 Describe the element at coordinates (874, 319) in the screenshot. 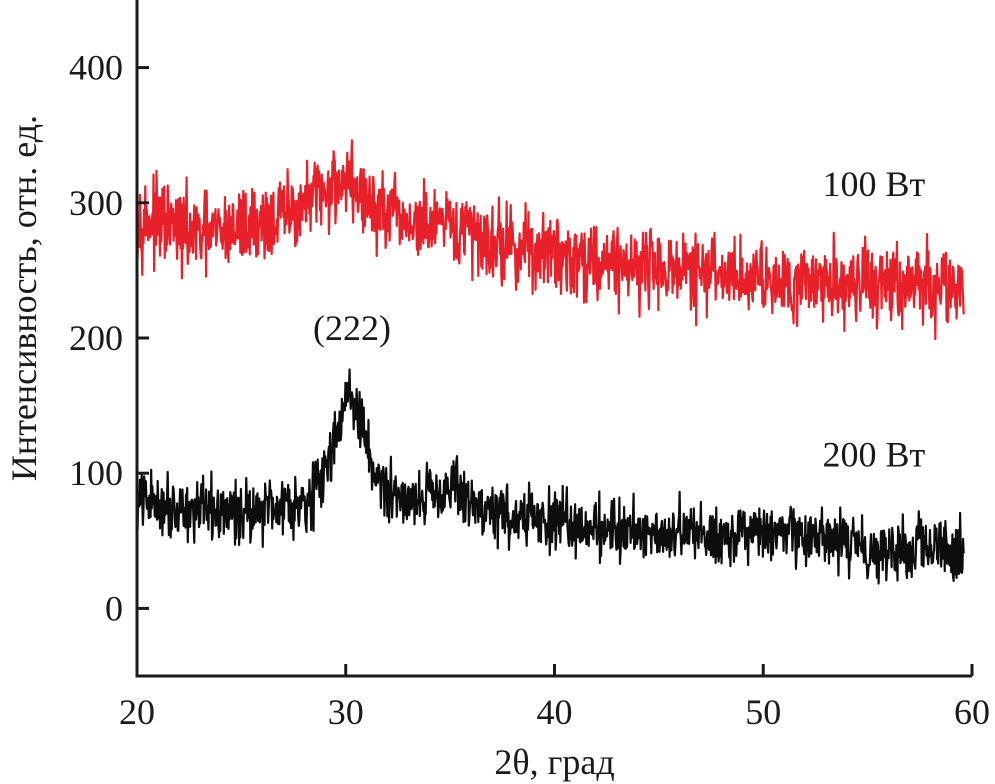

I see `series-labels: 100 Вт 200 Вт` at that location.